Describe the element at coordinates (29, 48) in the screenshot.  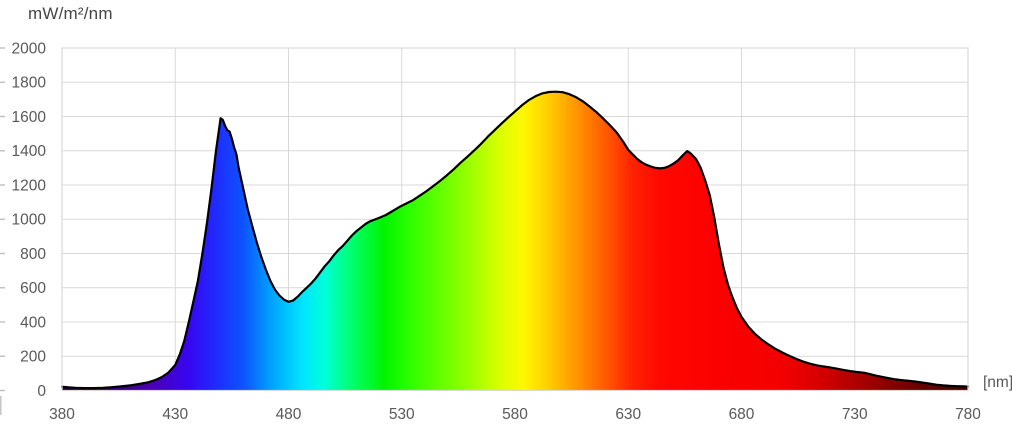
I see `y-tick-label: 2000` at that location.